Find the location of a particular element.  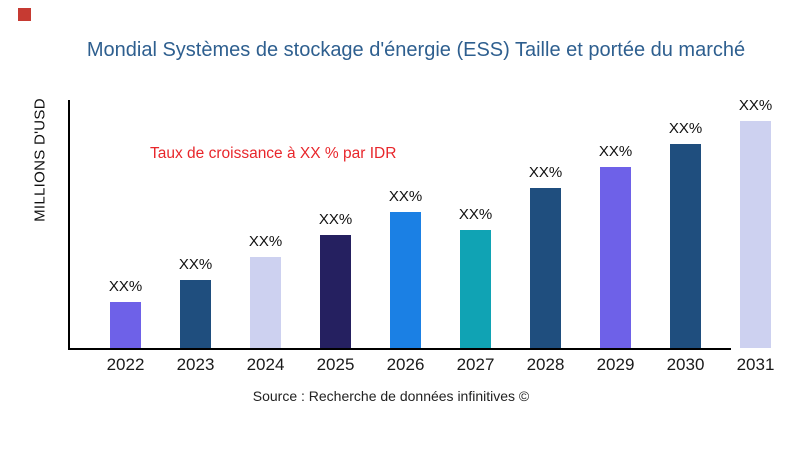

bar-2029 is located at coordinates (615, 257).